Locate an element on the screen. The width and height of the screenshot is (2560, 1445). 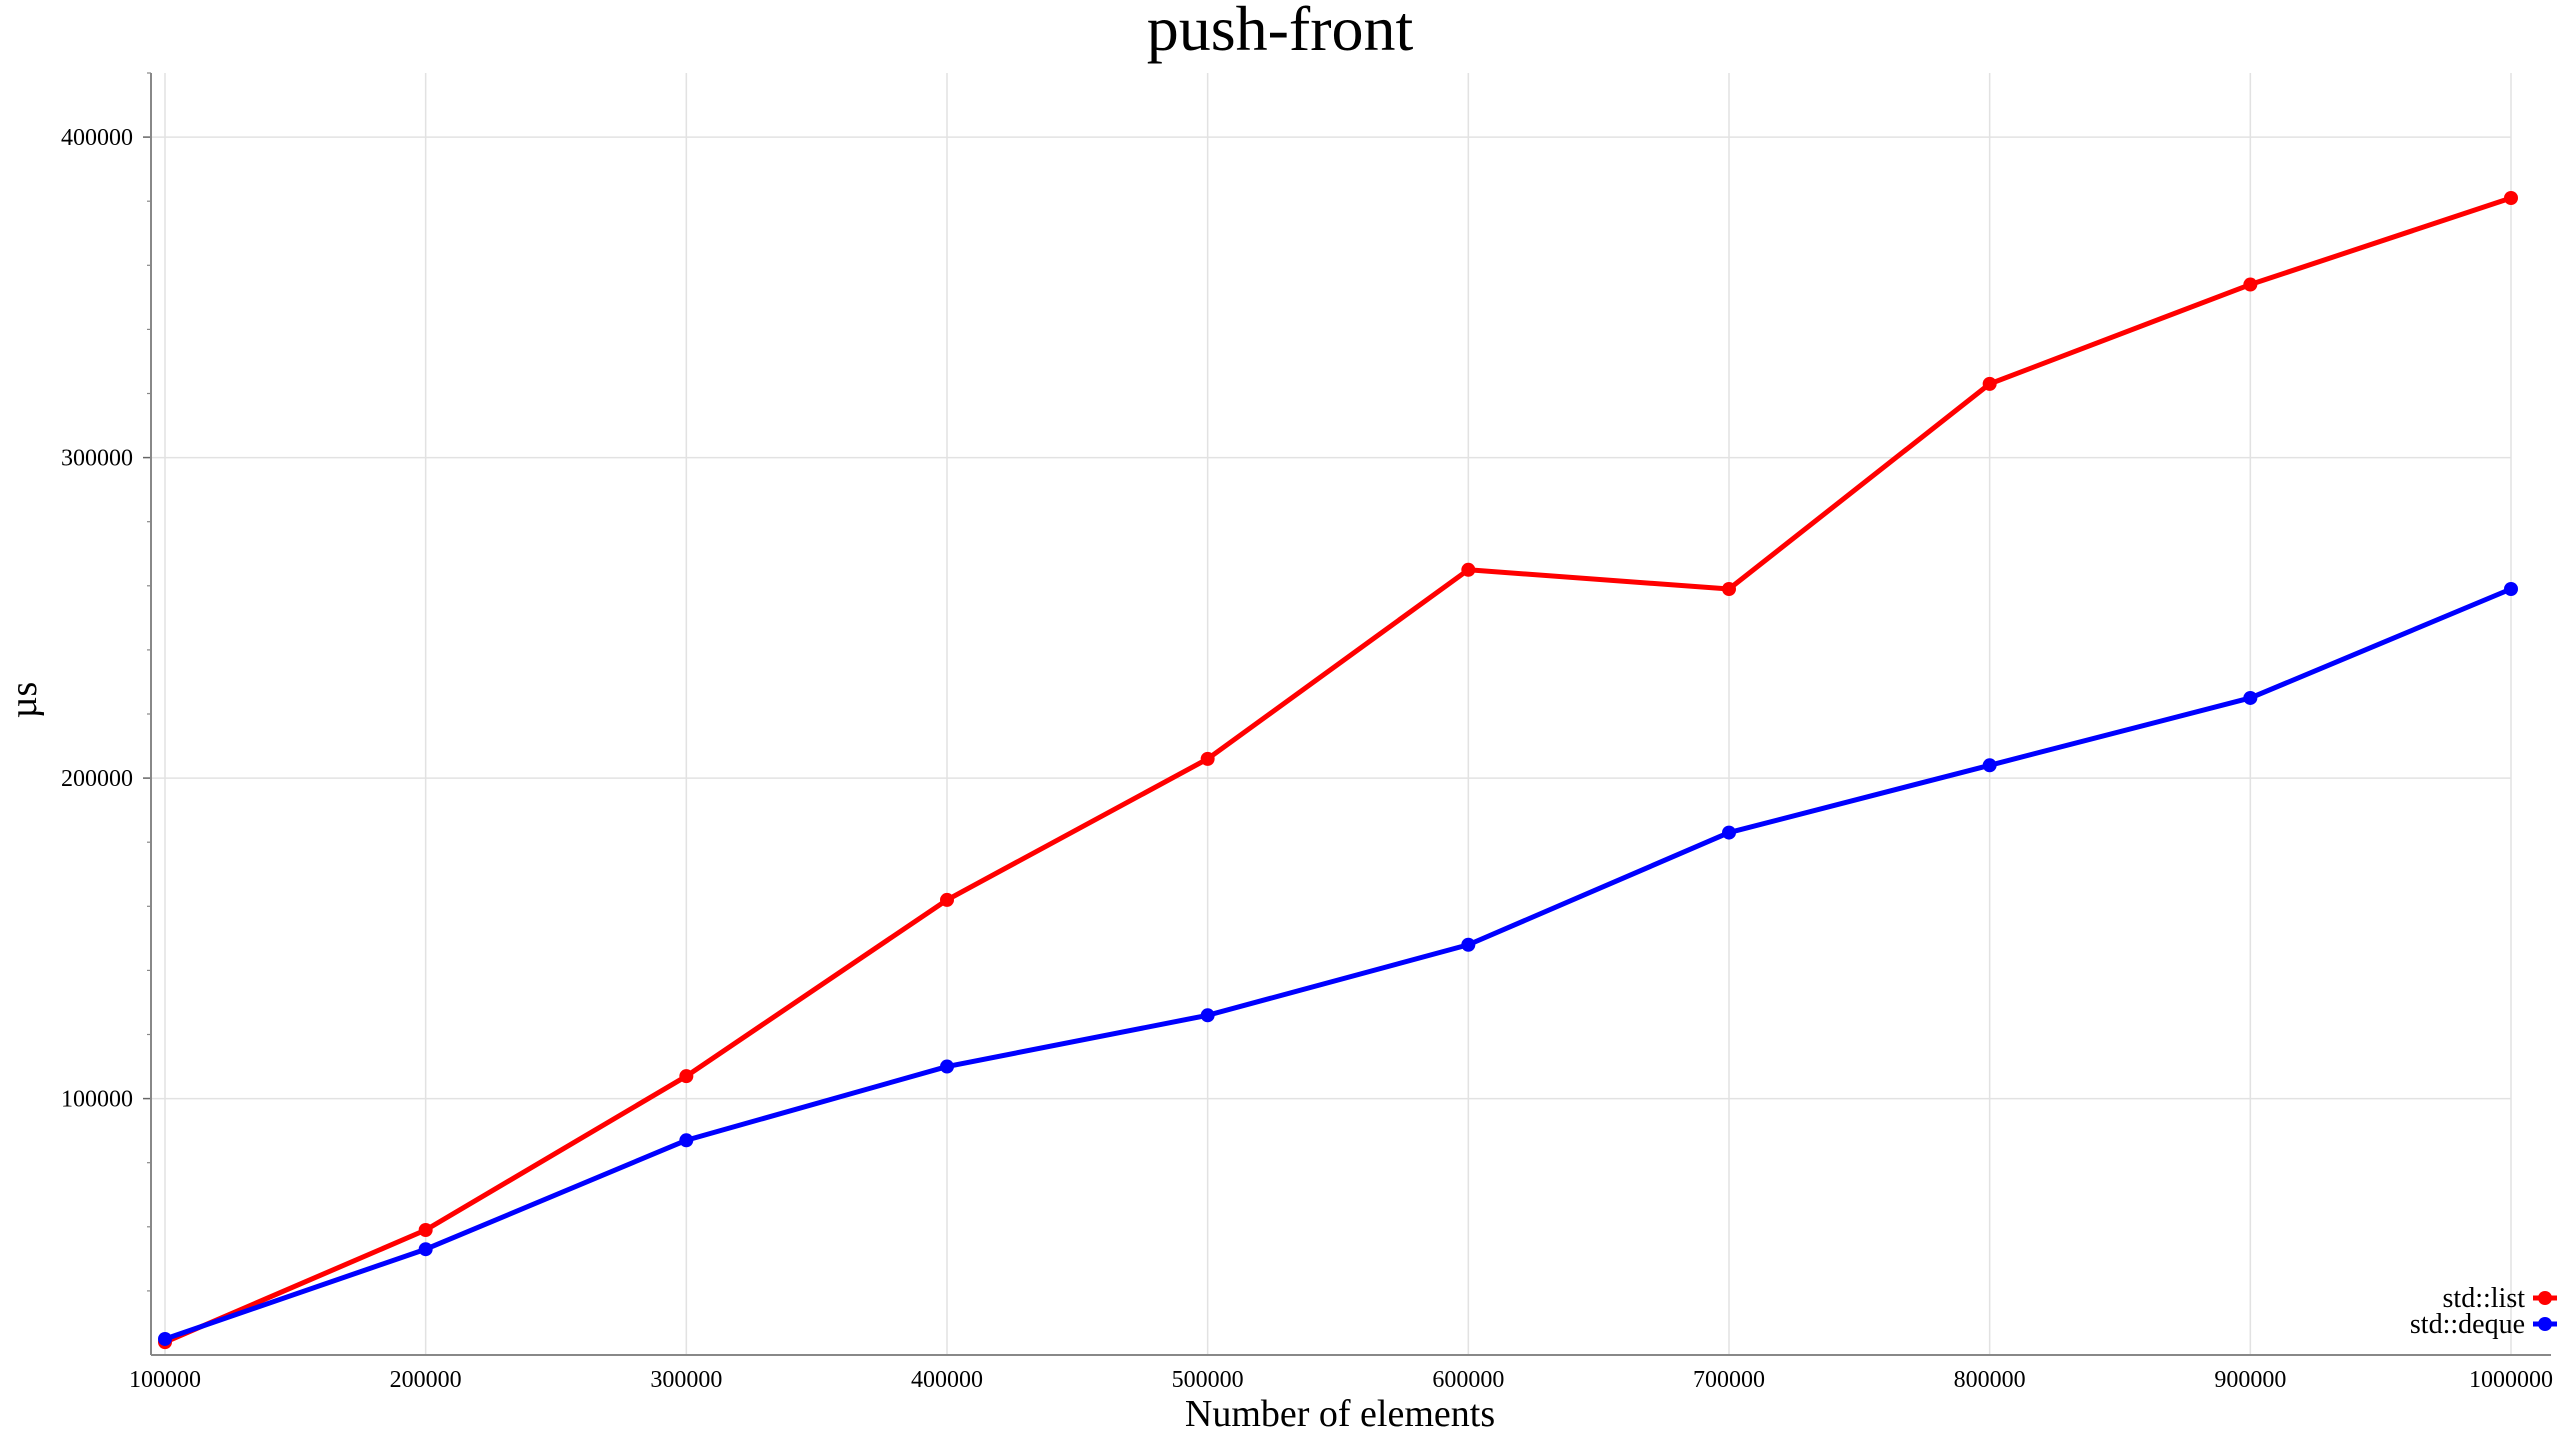
x-axis-label: Number of elements is located at coordinates (1340, 1414).